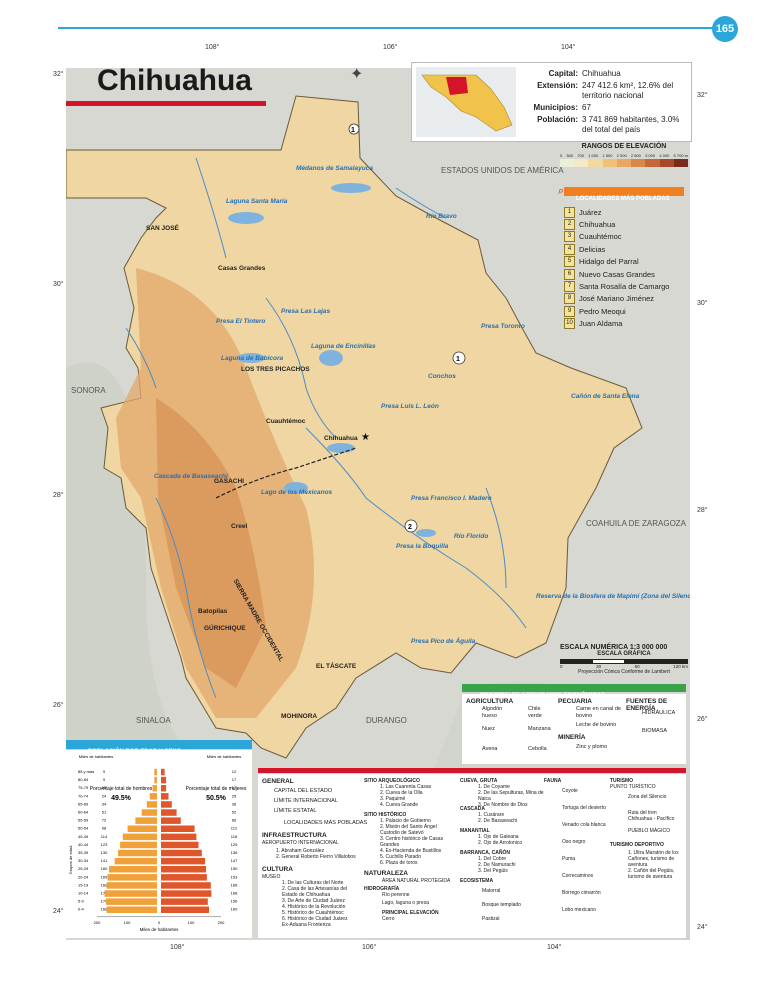 The width and height of the screenshot is (765, 992). Describe the element at coordinates (664, 155) in the screenshot. I see `elevation-tick: 4 000` at that location.